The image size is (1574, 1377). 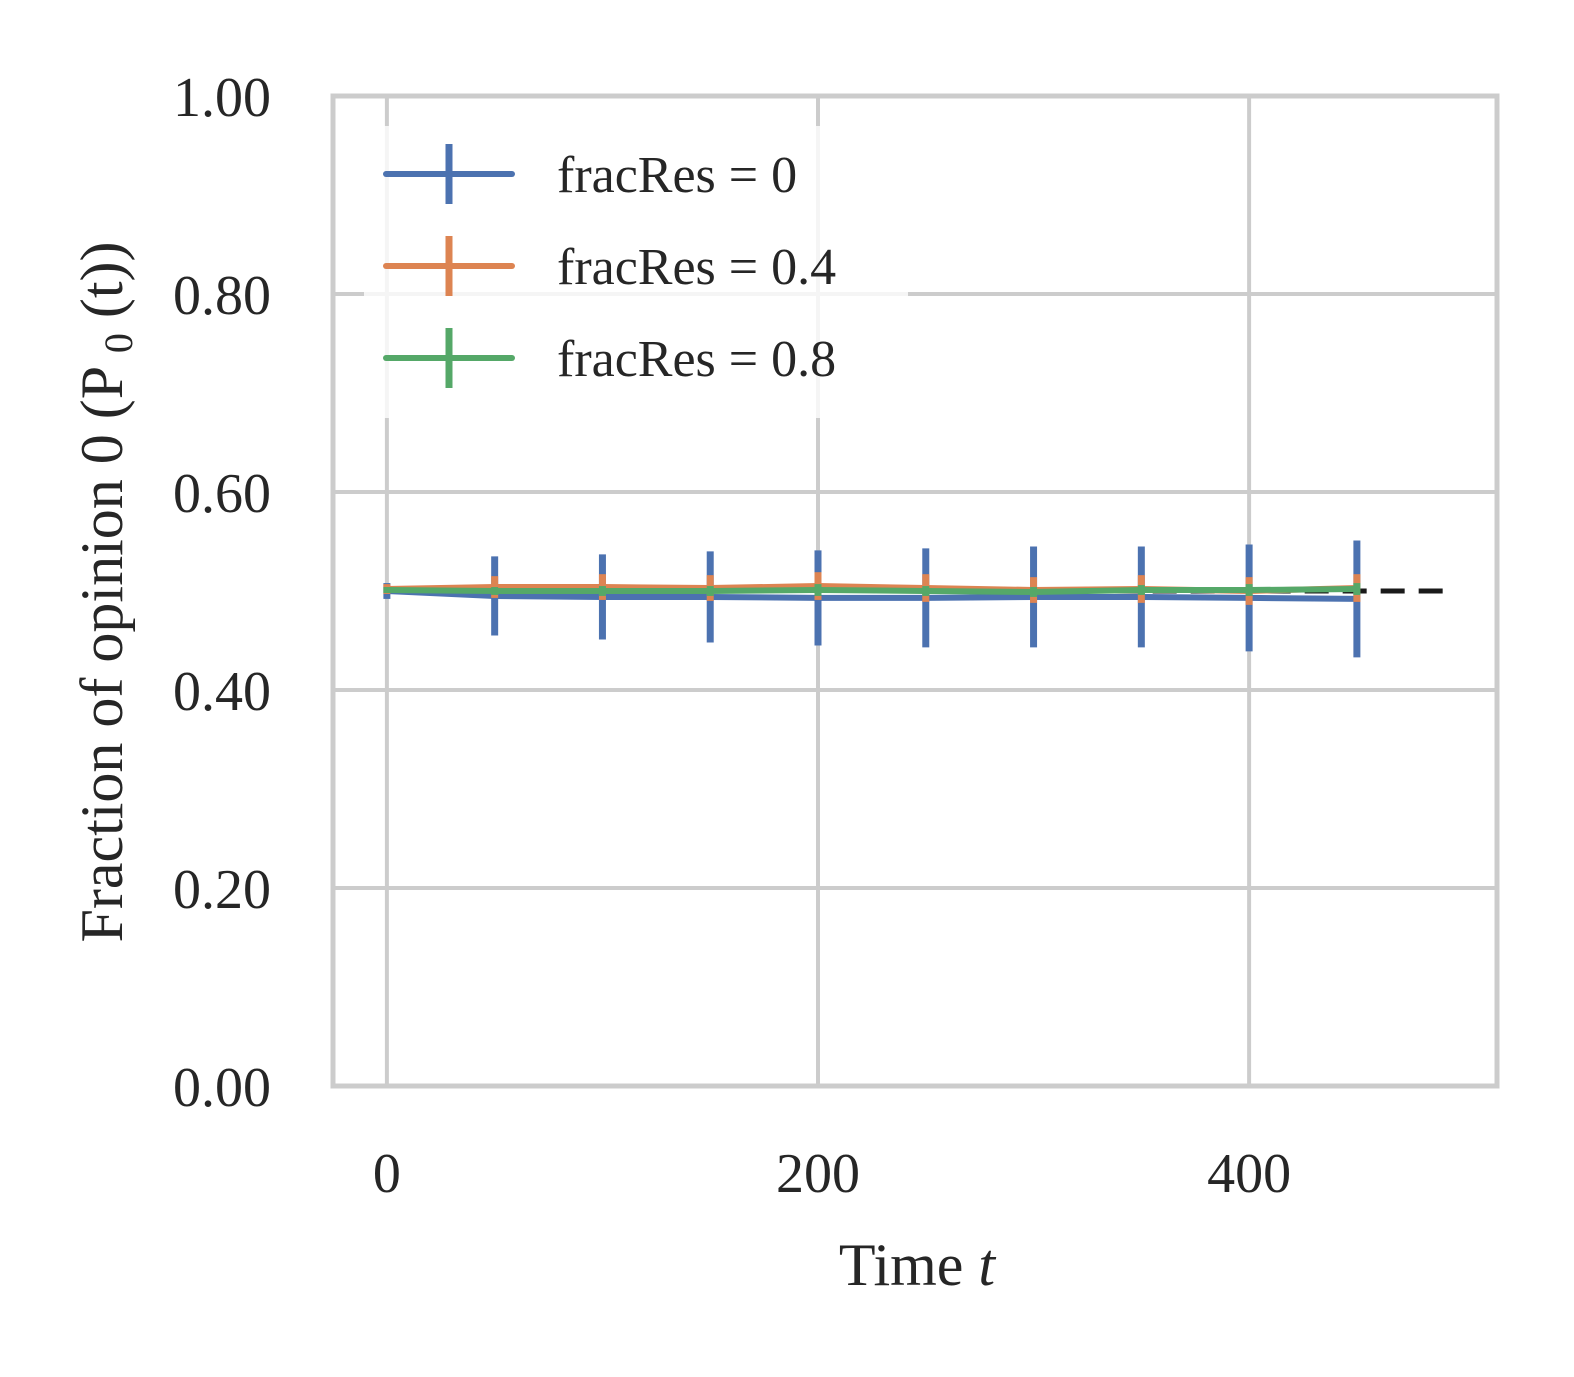 I want to click on x-axis-title: Time t, so click(x=918, y=1265).